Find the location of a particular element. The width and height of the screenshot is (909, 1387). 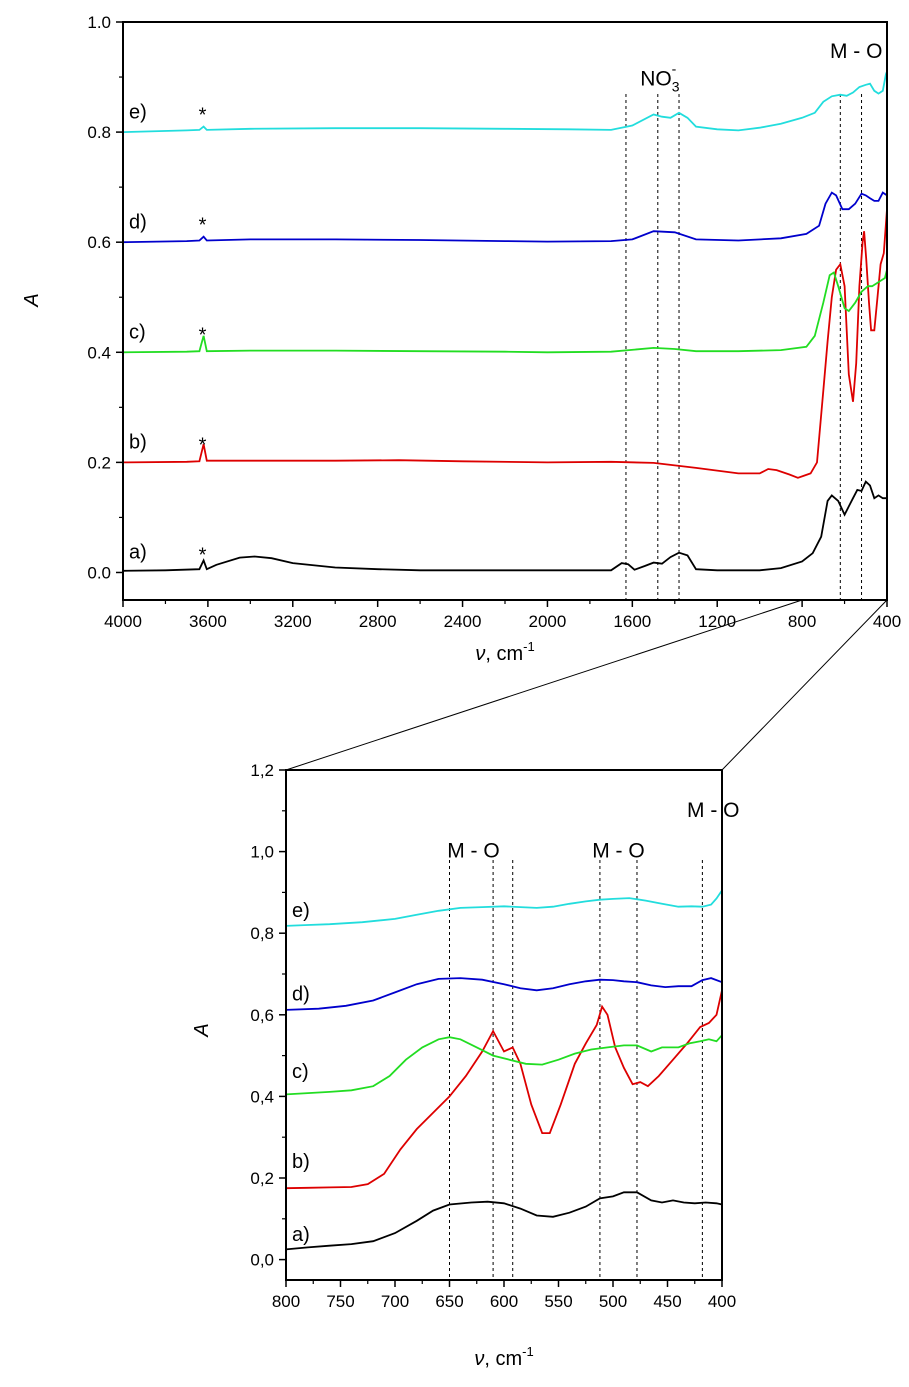

x-tick-label-2: 700 is located at coordinates (395, 1301).